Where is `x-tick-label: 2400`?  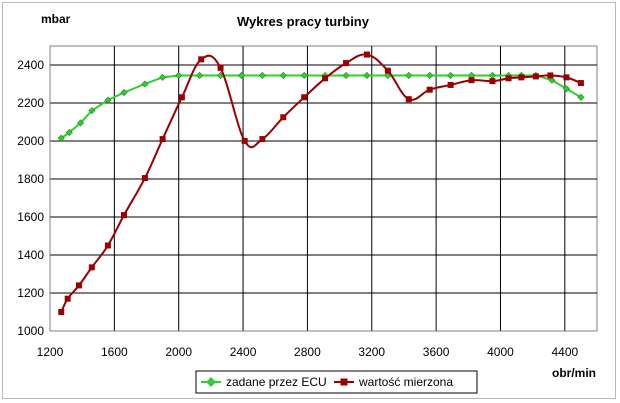 x-tick-label: 2400 is located at coordinates (243, 352).